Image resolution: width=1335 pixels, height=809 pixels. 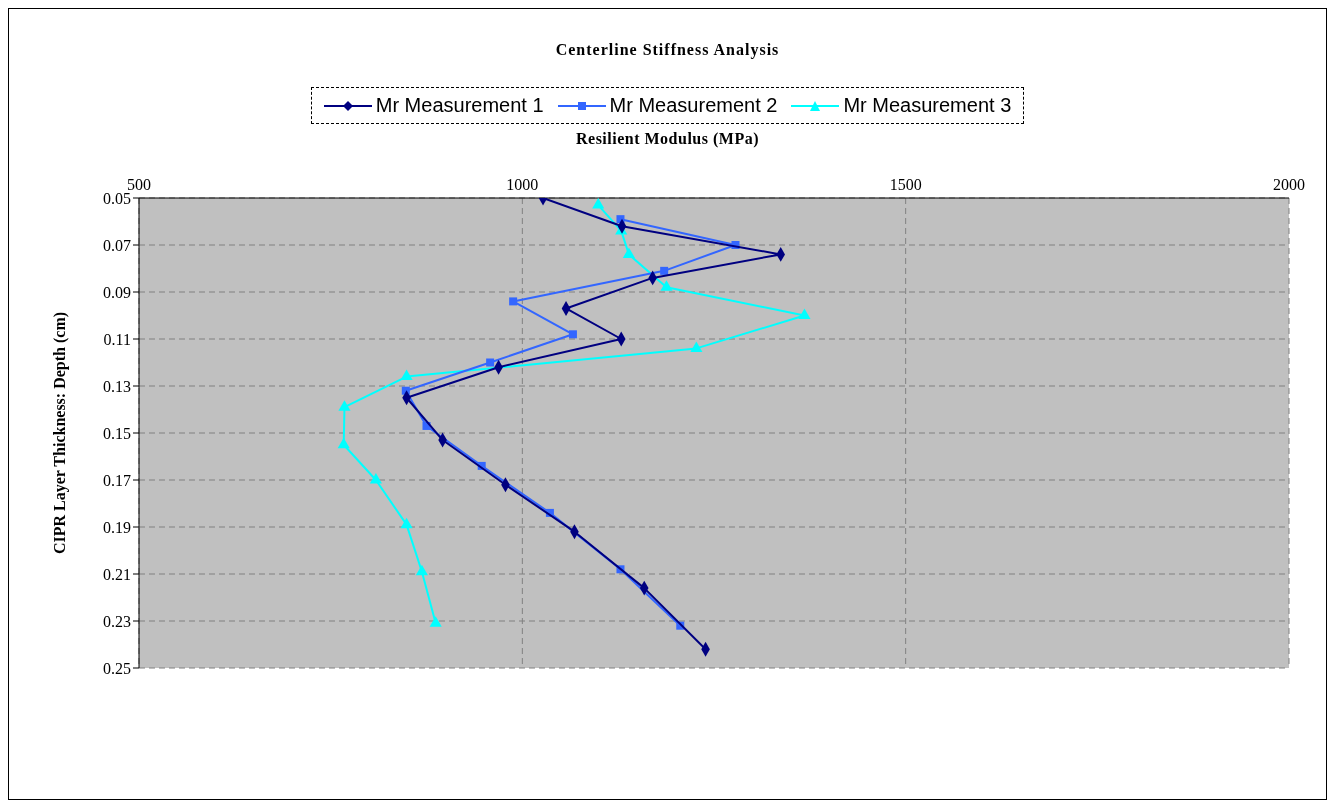 I want to click on x-tick-label: 2000, so click(x=1289, y=184).